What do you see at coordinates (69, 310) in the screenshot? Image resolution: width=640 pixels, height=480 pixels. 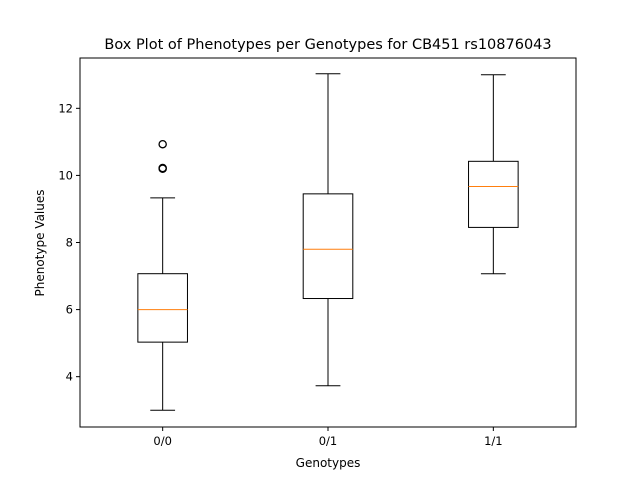 I see `y-tick-label: 6` at bounding box center [69, 310].